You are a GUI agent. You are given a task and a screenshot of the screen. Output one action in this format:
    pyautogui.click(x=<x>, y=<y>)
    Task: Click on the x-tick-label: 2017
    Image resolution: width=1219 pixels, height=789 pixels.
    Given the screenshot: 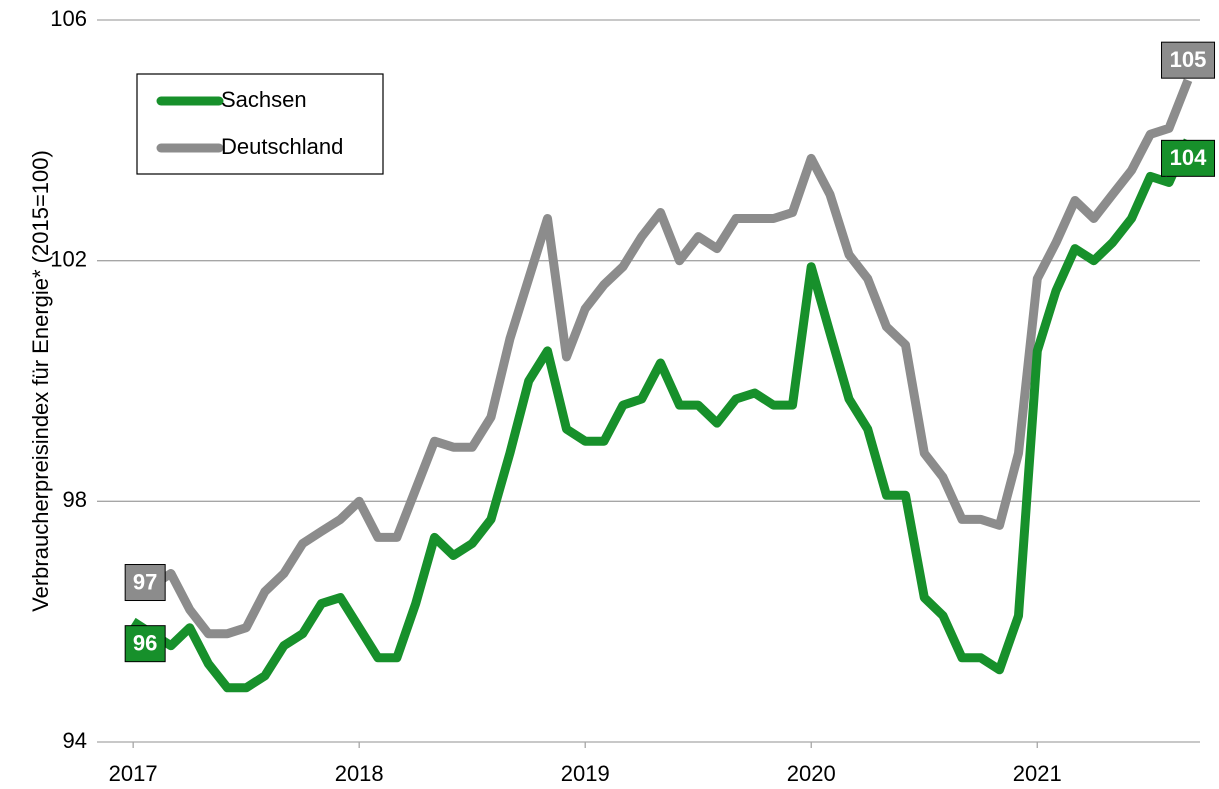 What is the action you would take?
    pyautogui.click(x=133, y=773)
    